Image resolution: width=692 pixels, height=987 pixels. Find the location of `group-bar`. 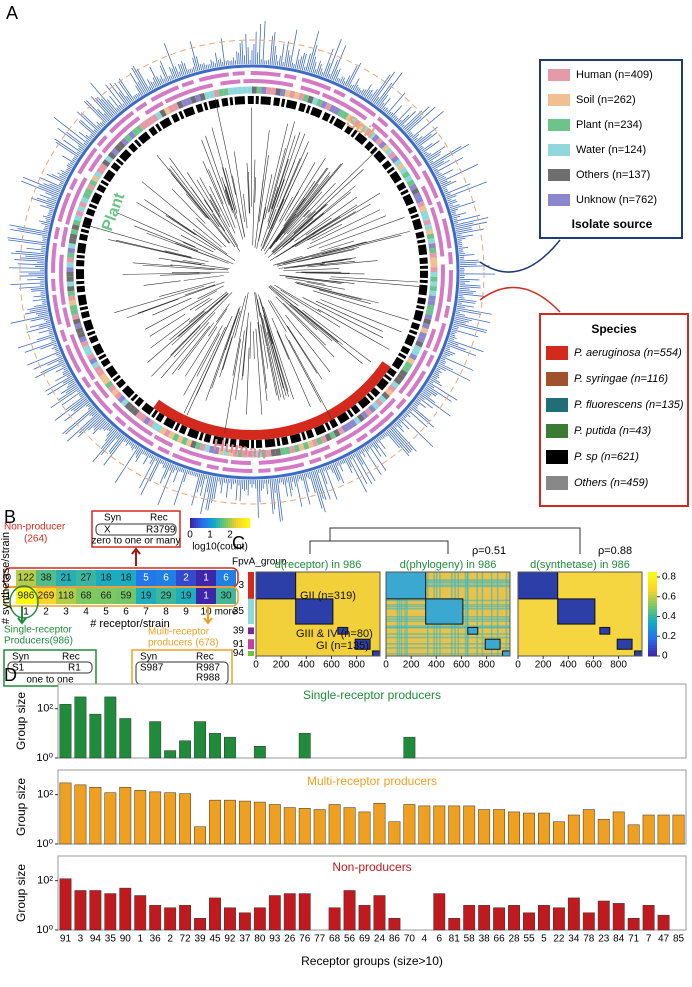

group-bar is located at coordinates (251, 644).